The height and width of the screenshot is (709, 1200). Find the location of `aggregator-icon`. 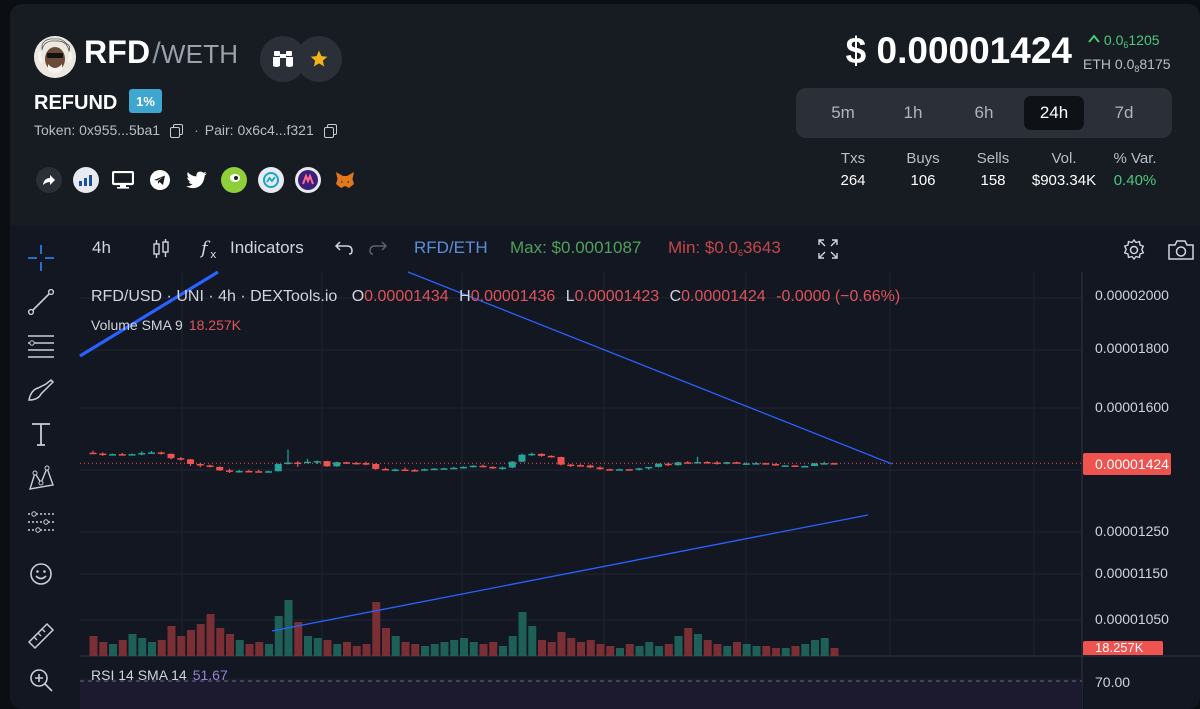

aggregator-icon is located at coordinates (308, 180).